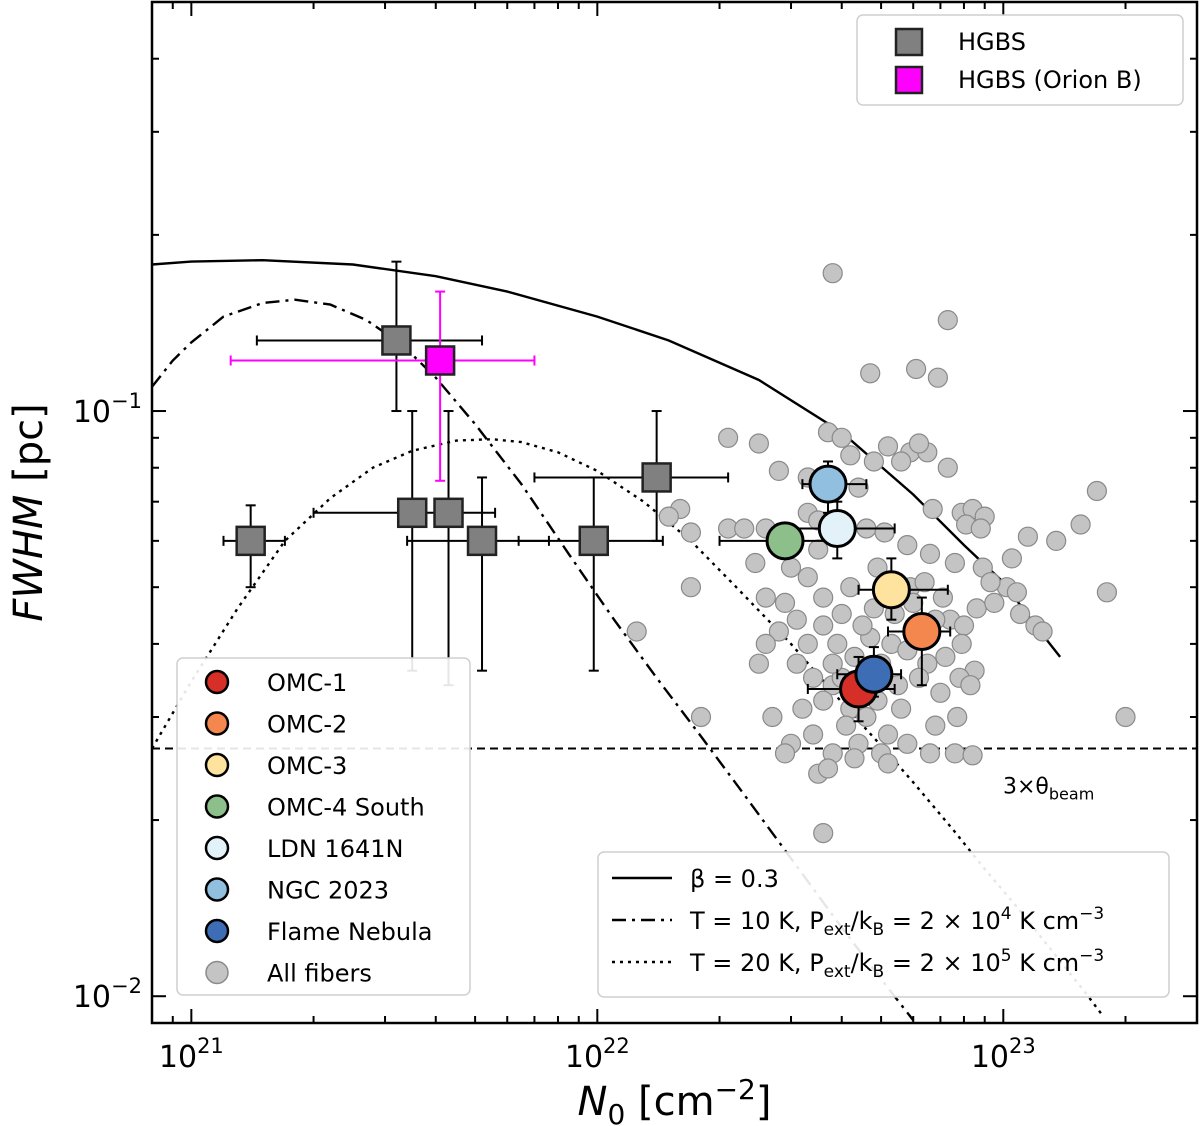 The width and height of the screenshot is (1200, 1126). Describe the element at coordinates (107, 409) in the screenshot. I see `y-tick-label: 10⁻¹` at that location.